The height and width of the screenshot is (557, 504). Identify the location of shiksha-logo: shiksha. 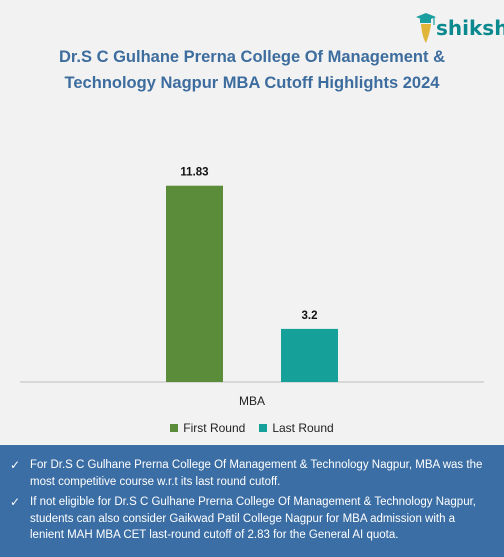
(459, 28).